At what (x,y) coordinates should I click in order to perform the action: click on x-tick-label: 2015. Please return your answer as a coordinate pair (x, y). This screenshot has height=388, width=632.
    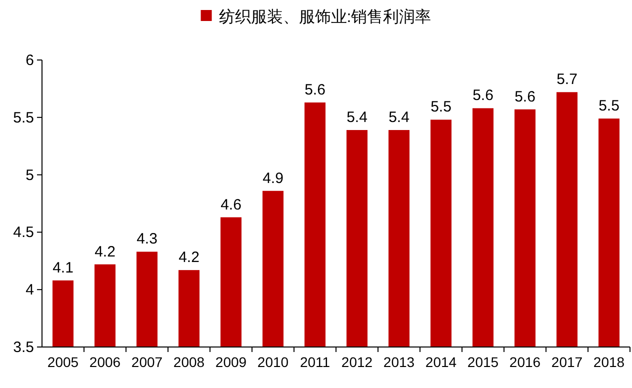
    Looking at the image, I should click on (483, 362).